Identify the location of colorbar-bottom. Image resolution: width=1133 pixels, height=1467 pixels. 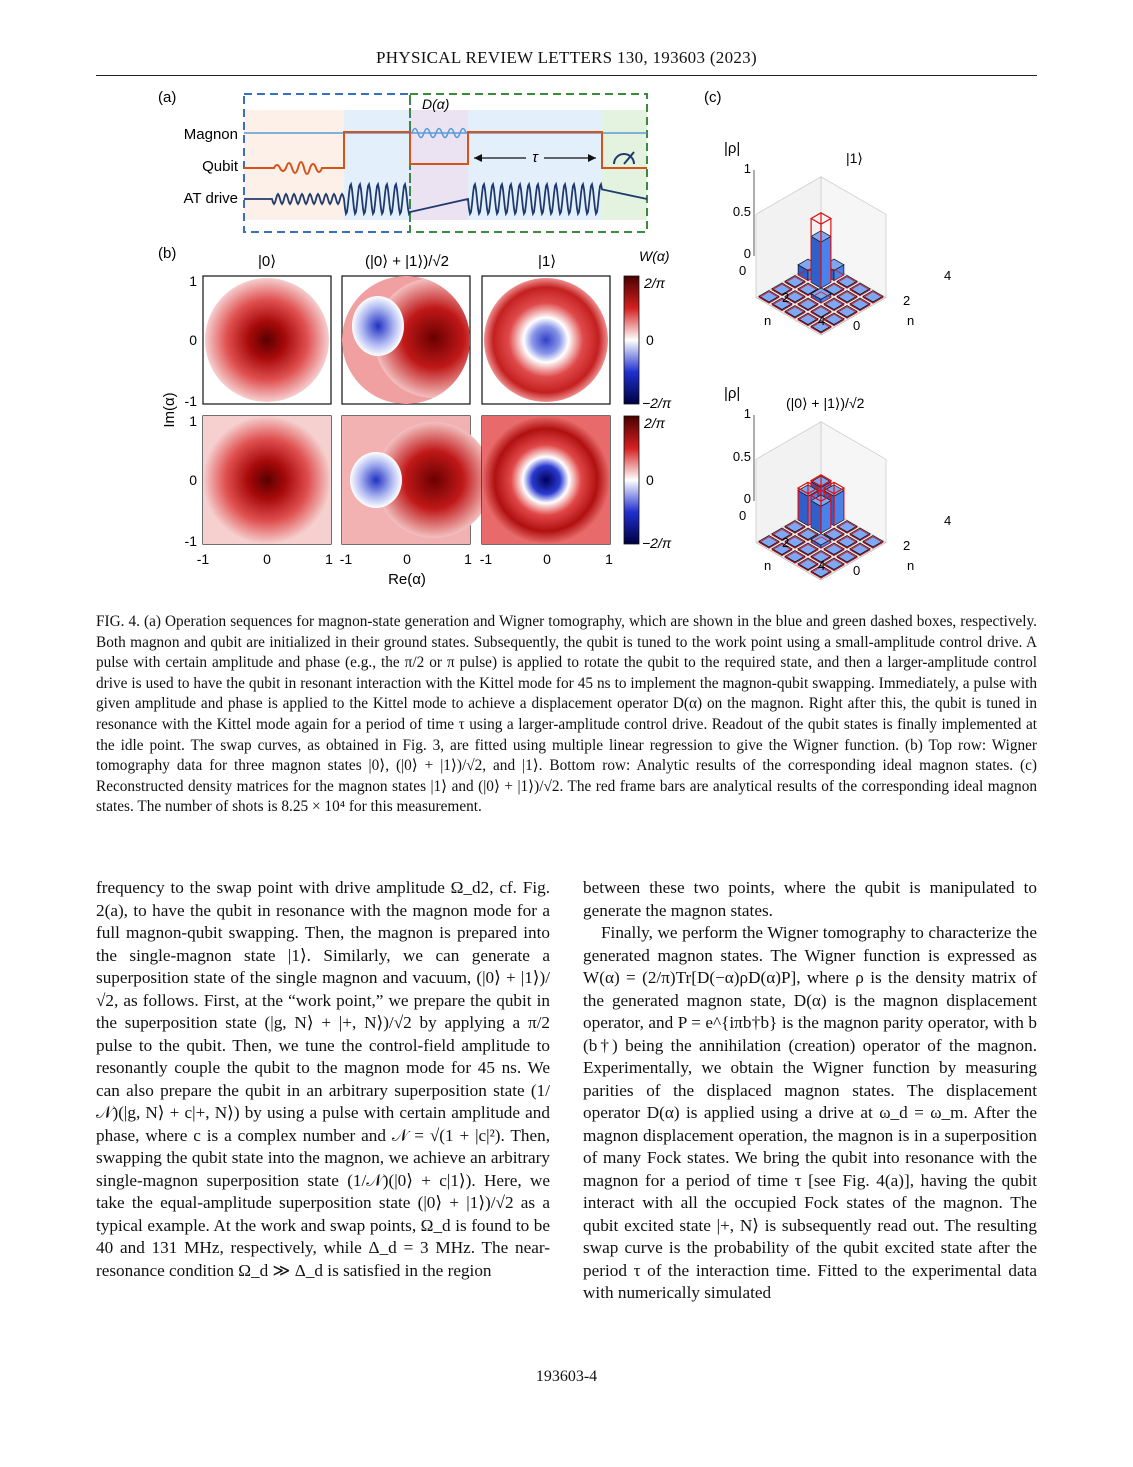
(631, 480).